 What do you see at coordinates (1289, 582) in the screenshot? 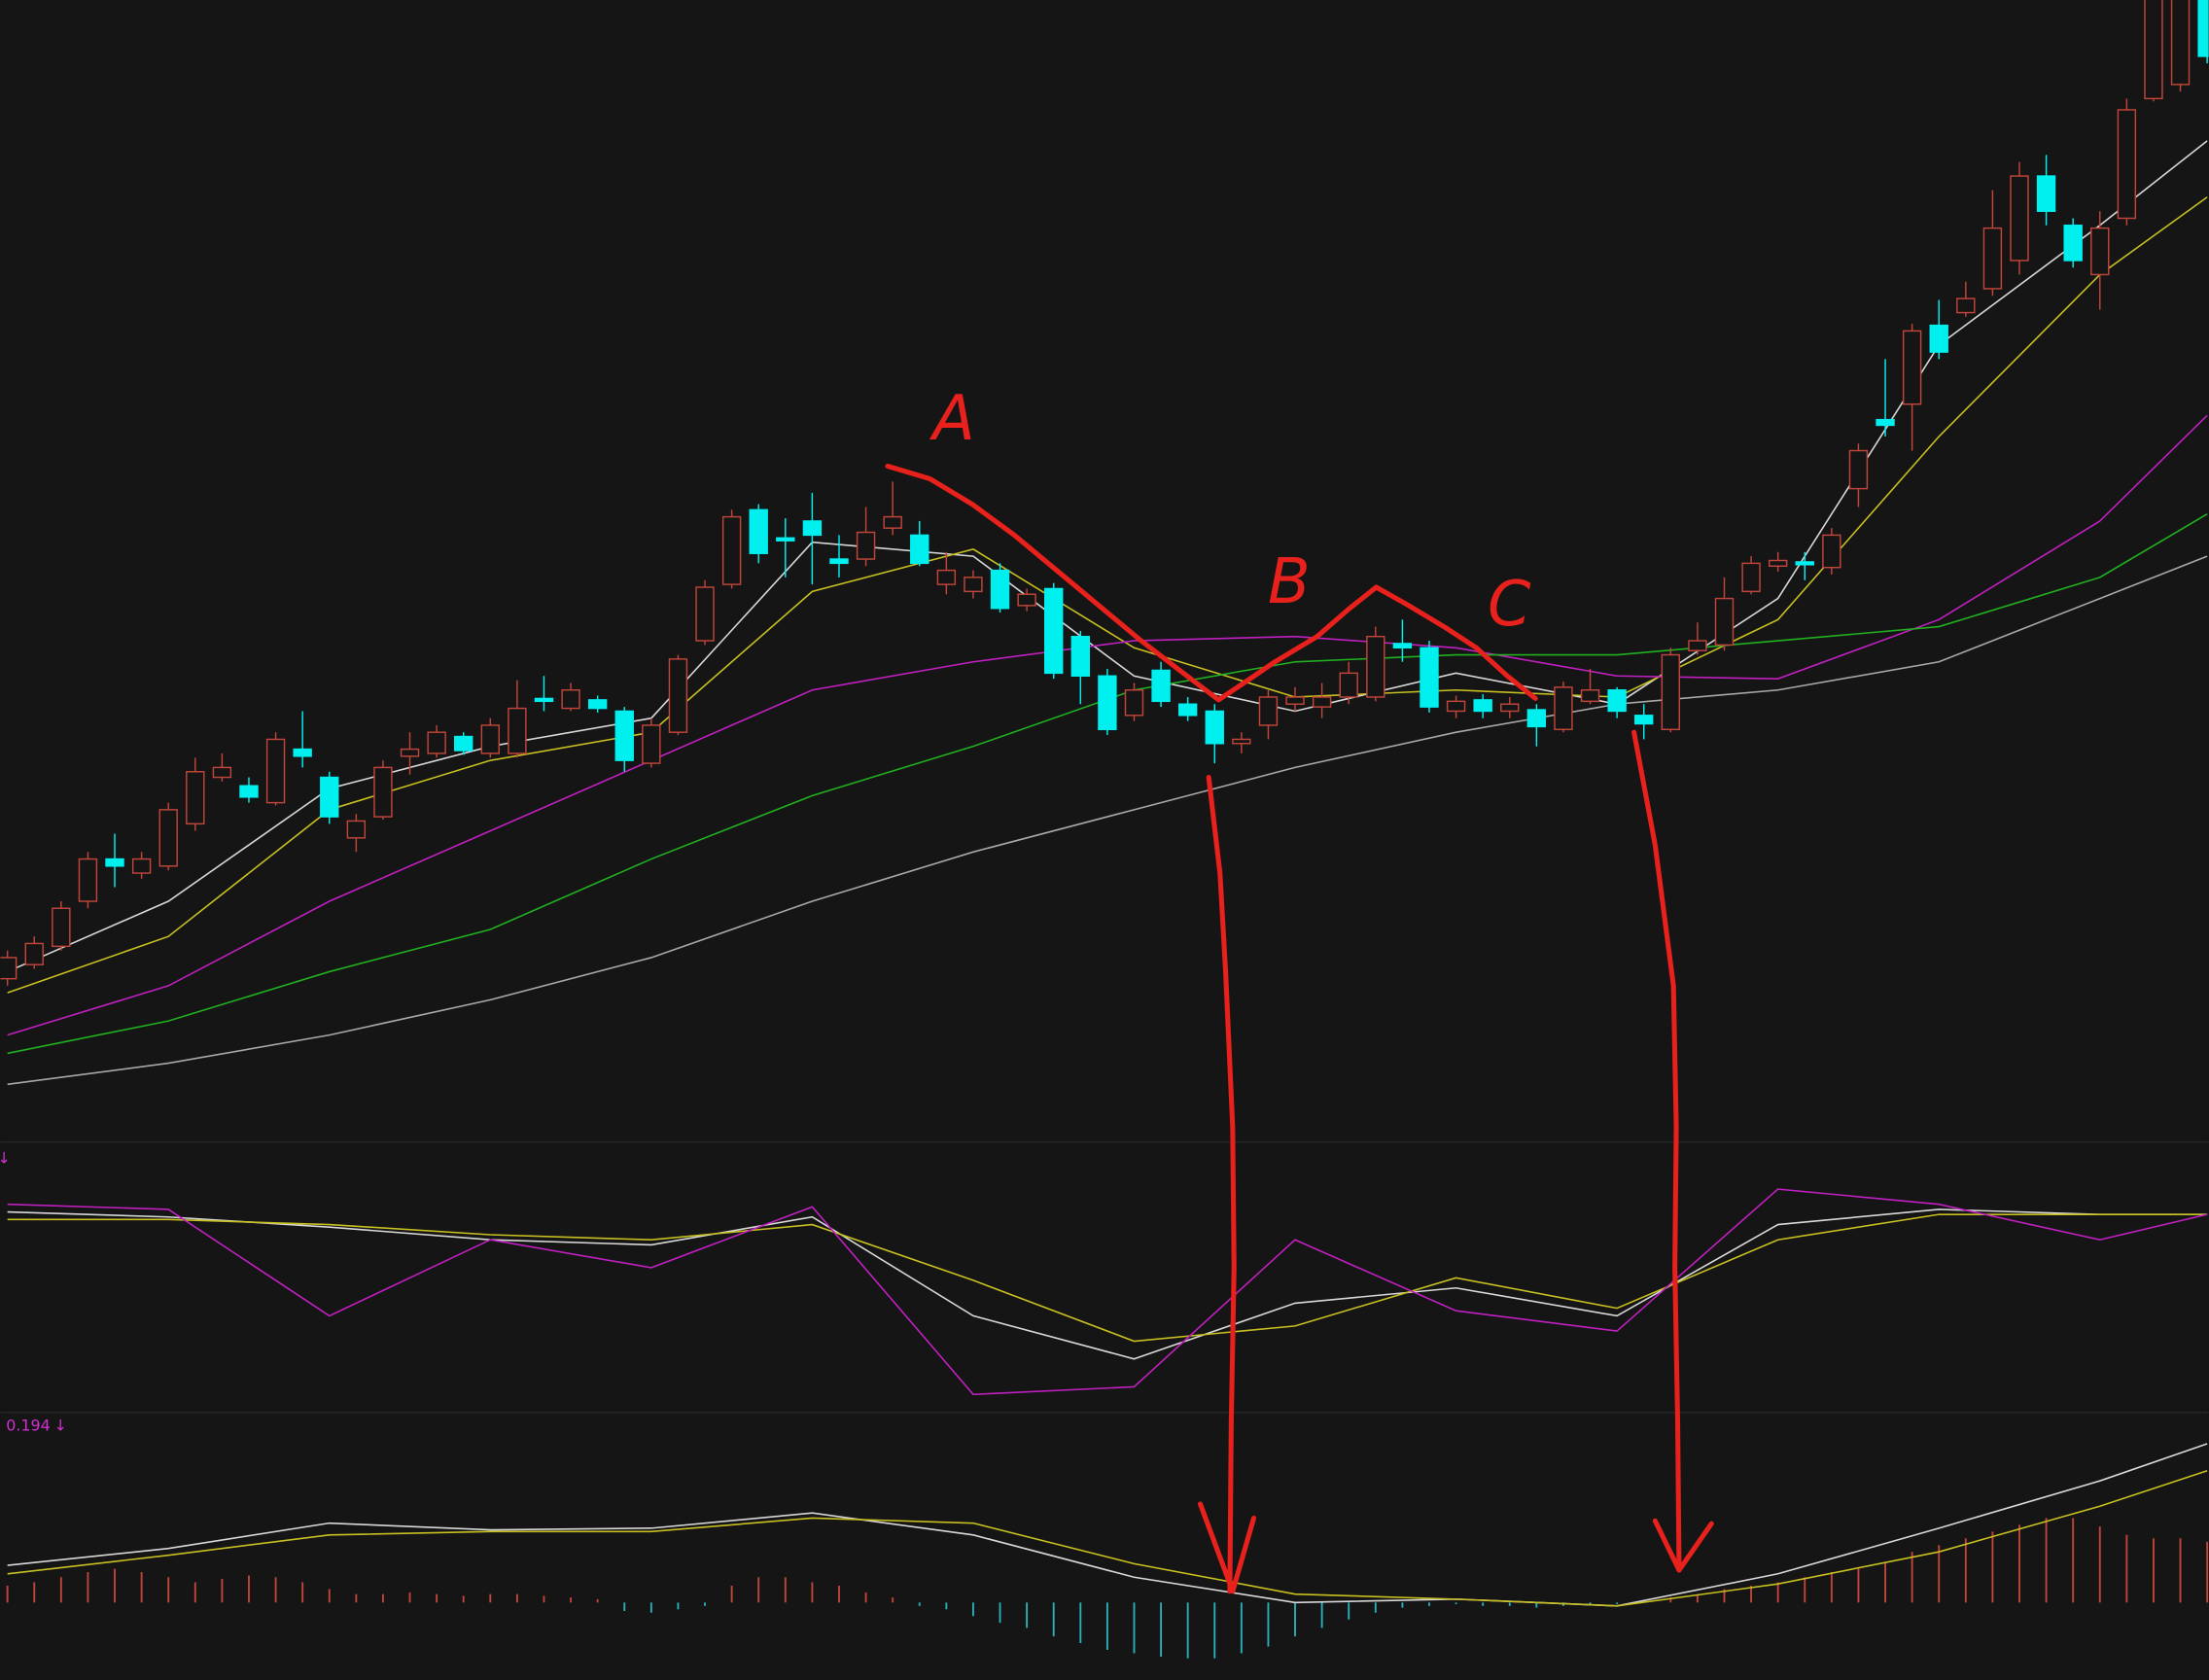
I see `annotation-label: B` at bounding box center [1289, 582].